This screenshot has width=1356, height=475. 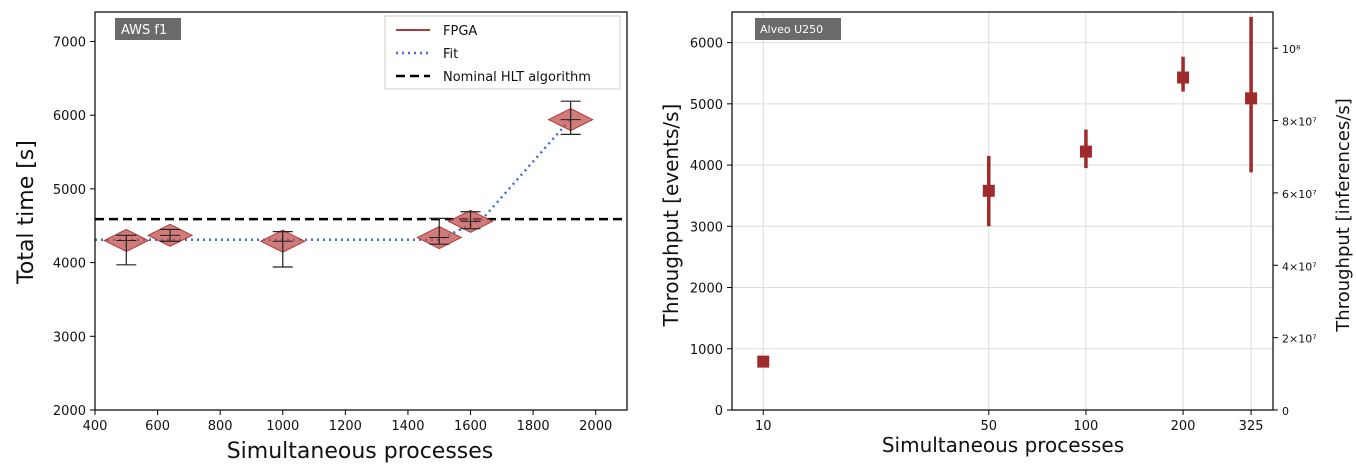 What do you see at coordinates (1299, 339) in the screenshot?
I see `right-secondary-y-tick-label: 2×10⁷` at bounding box center [1299, 339].